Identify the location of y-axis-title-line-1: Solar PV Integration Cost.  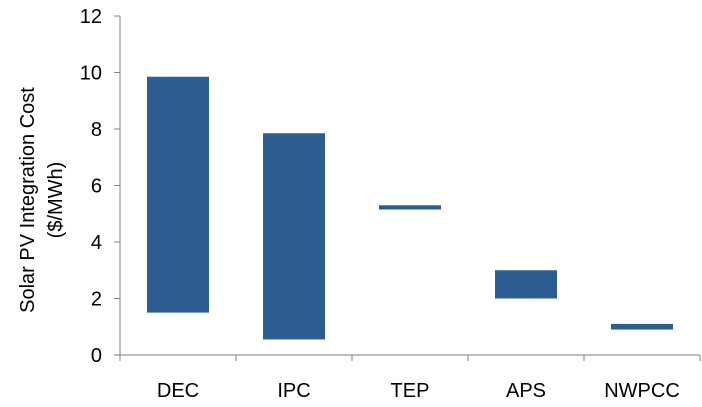
(28, 200).